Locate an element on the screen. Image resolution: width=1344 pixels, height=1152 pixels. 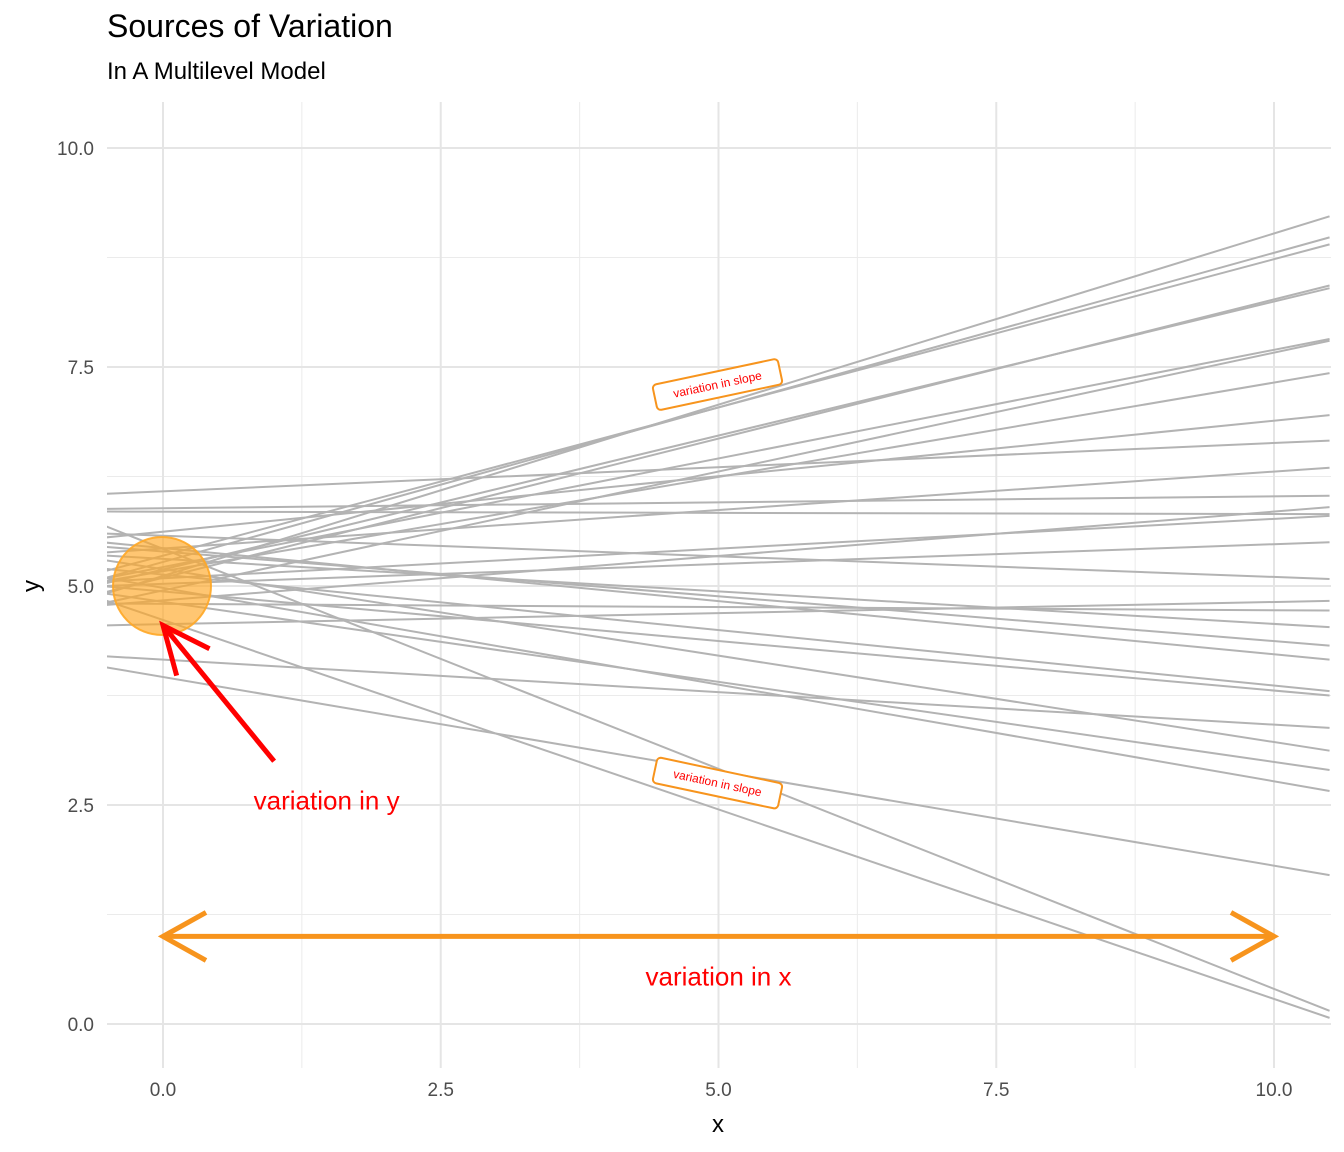
highlight-layer is located at coordinates (162, 586).